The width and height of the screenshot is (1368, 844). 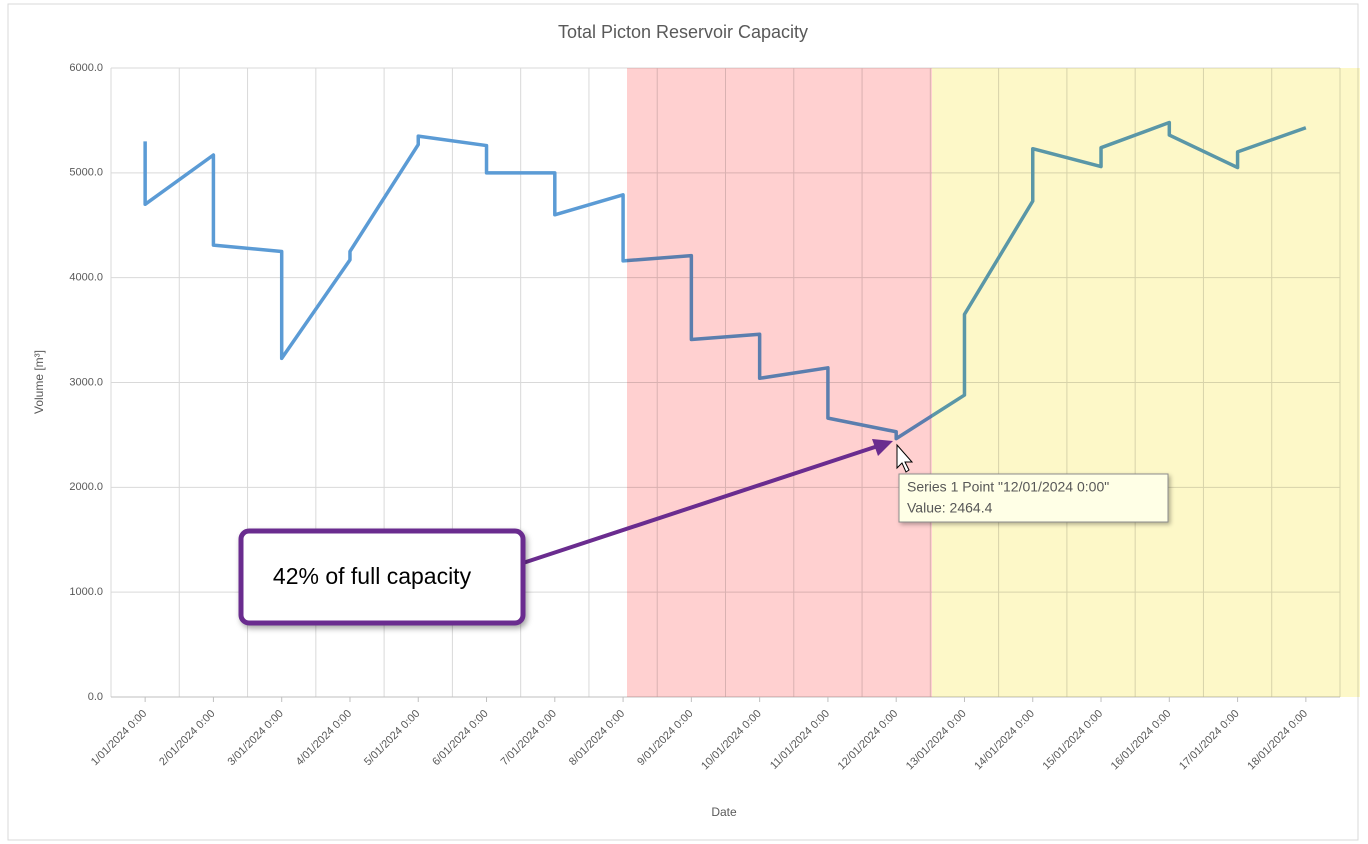 What do you see at coordinates (724, 812) in the screenshot?
I see `x-axis-title: Date` at bounding box center [724, 812].